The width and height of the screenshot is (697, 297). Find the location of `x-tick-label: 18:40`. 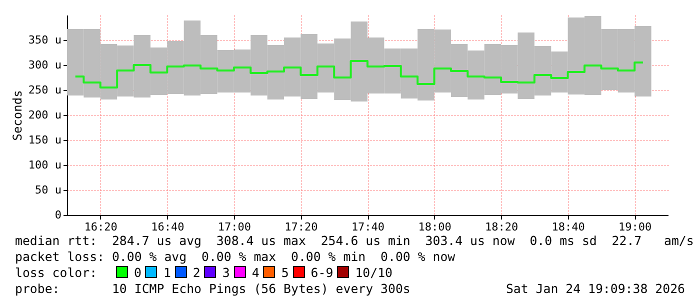

x-tick-label: 18:40 is located at coordinates (568, 227).